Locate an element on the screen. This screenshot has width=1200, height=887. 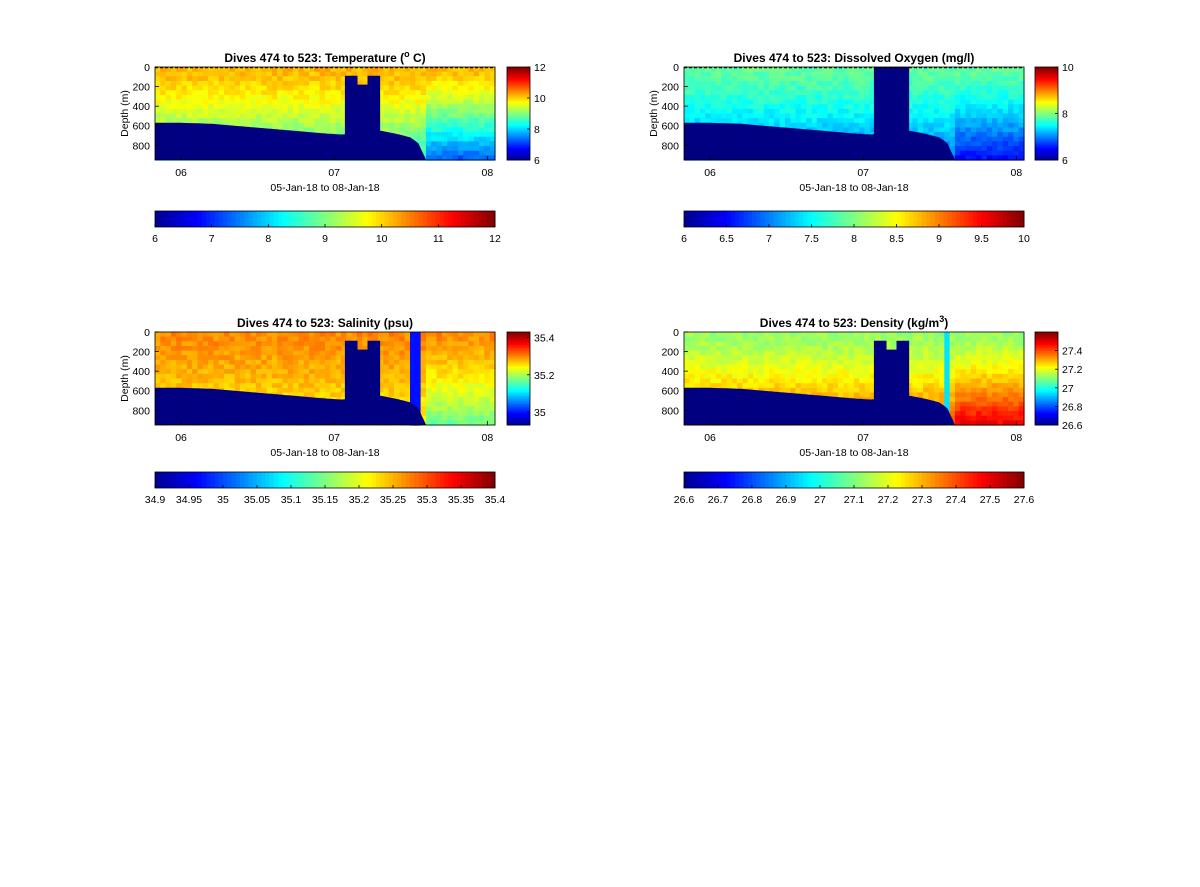
colorbar-tick-label: 6 is located at coordinates (155, 239).